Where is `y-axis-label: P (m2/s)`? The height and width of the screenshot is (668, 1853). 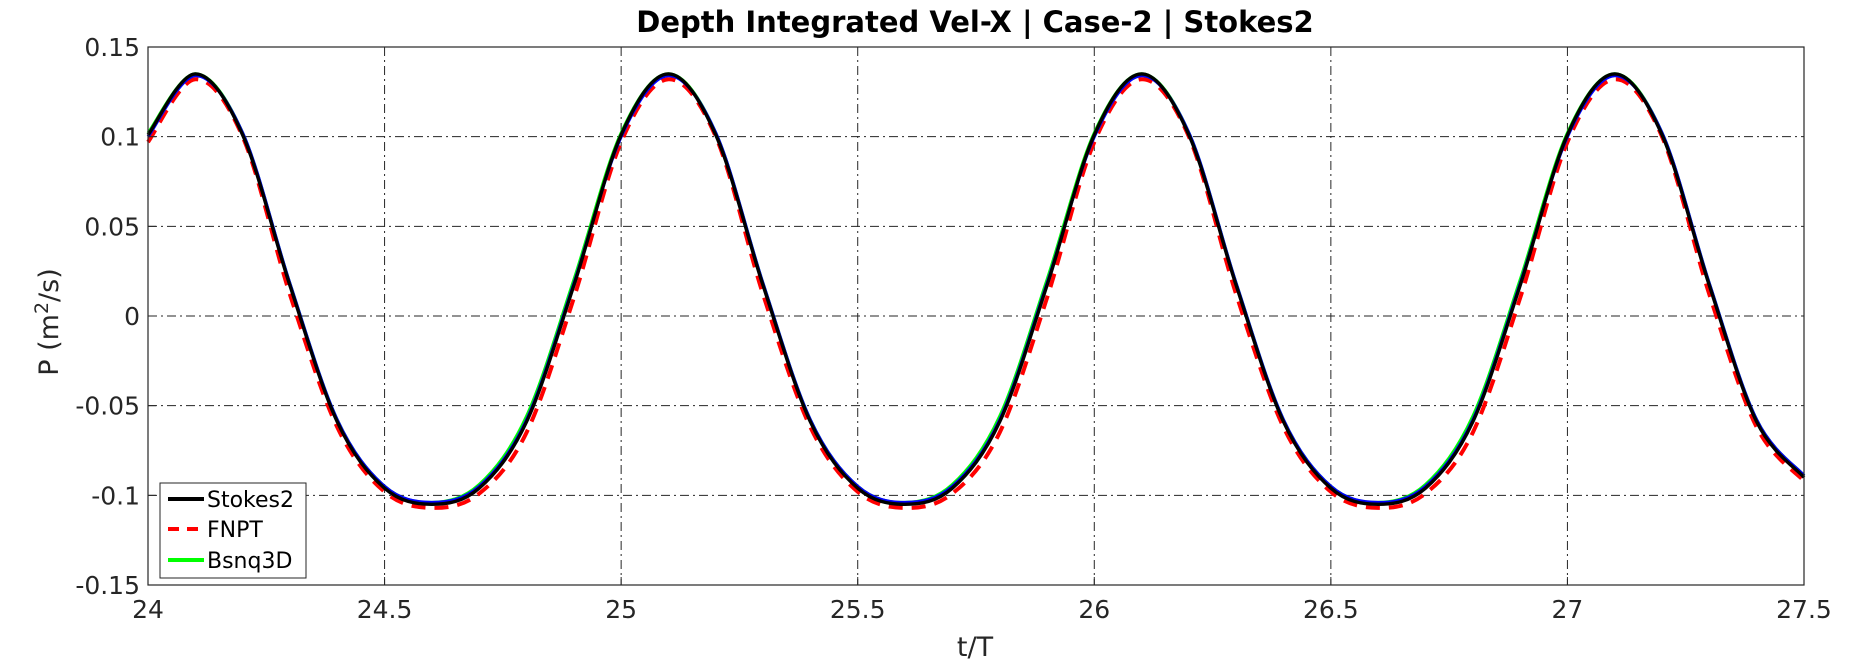
y-axis-label: P (m2/s) is located at coordinates (48, 322).